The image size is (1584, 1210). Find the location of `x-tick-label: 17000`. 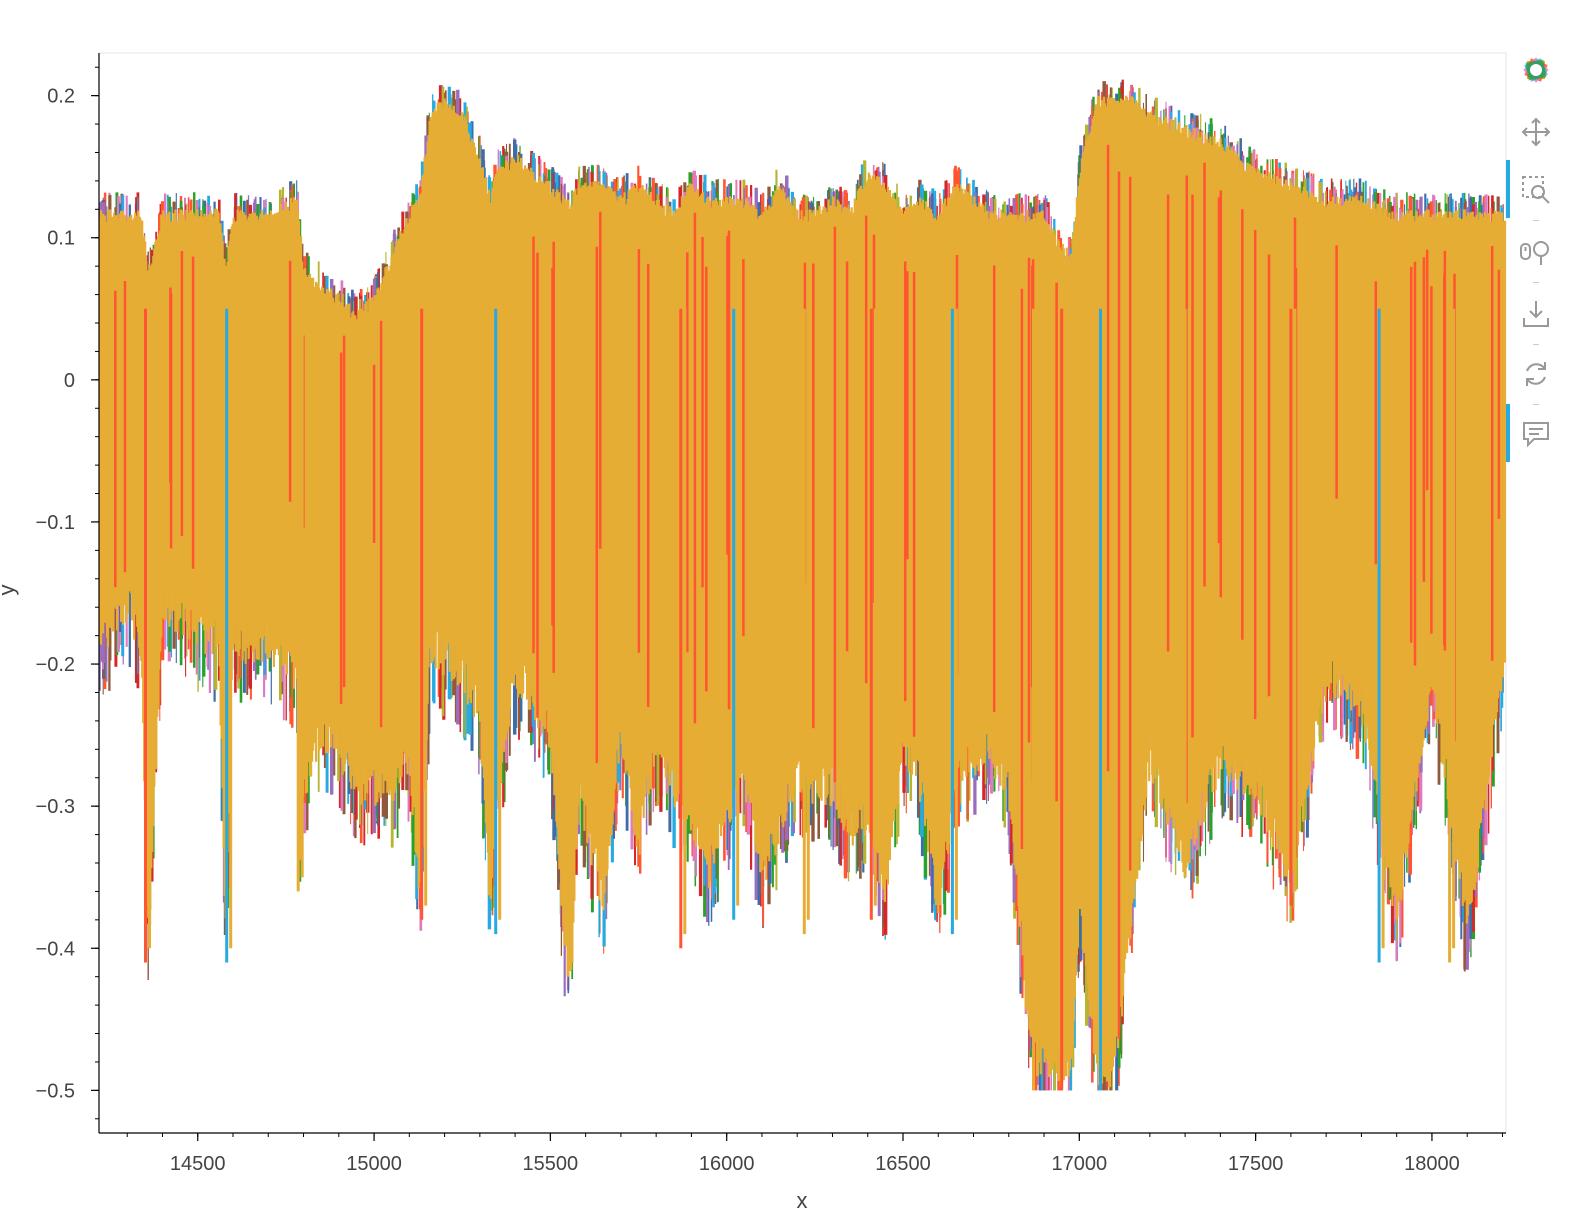

x-tick-label: 17000 is located at coordinates (1080, 1164).